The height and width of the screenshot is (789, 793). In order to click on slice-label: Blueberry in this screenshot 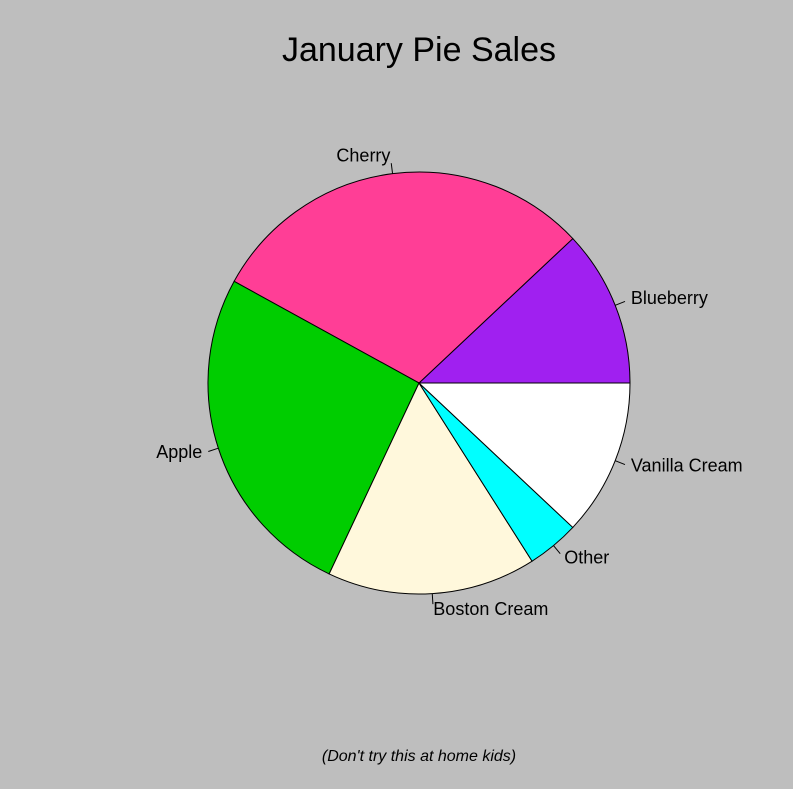, I will do `click(669, 298)`.